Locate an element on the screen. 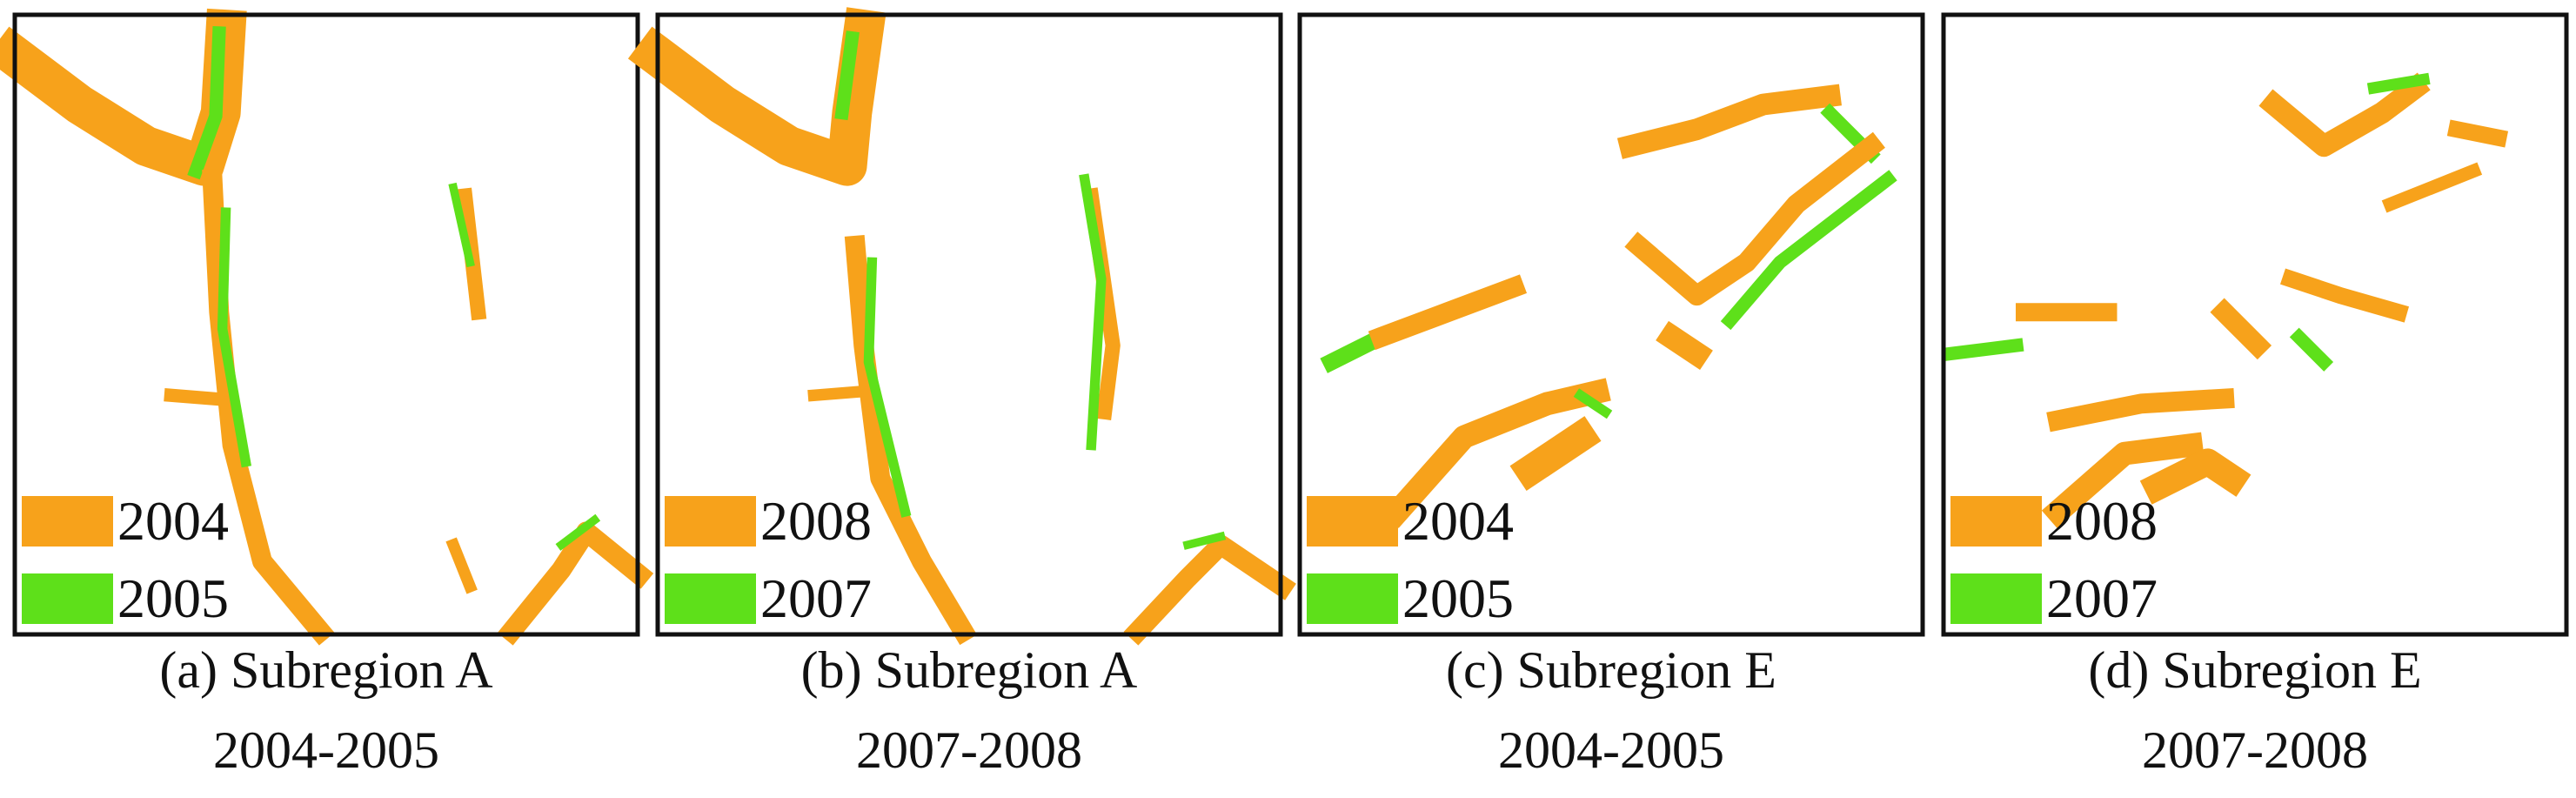 The width and height of the screenshot is (2576, 798). caption: (a) Subregion A is located at coordinates (325, 670).